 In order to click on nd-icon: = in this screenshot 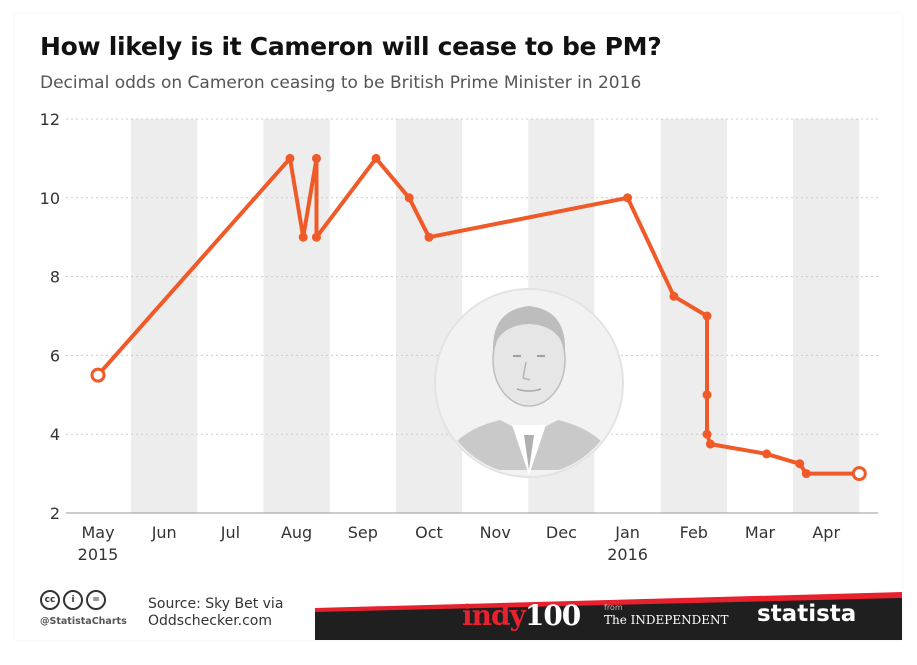, I will do `click(96, 600)`.